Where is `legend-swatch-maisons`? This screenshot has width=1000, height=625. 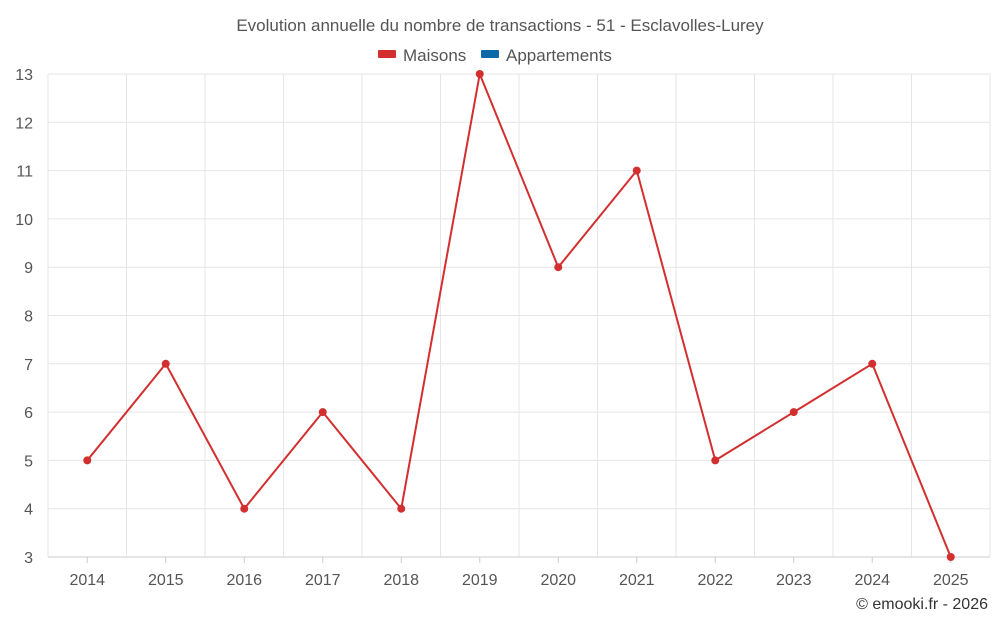
legend-swatch-maisons is located at coordinates (387, 54).